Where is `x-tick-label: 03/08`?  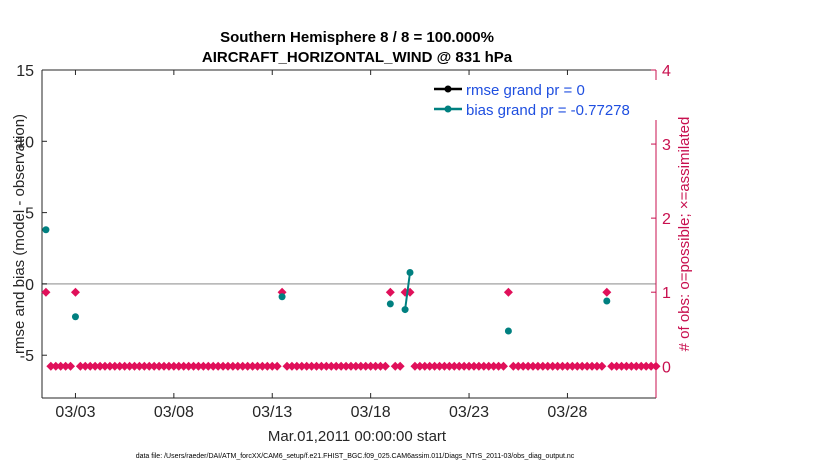
x-tick-label: 03/08 is located at coordinates (174, 412).